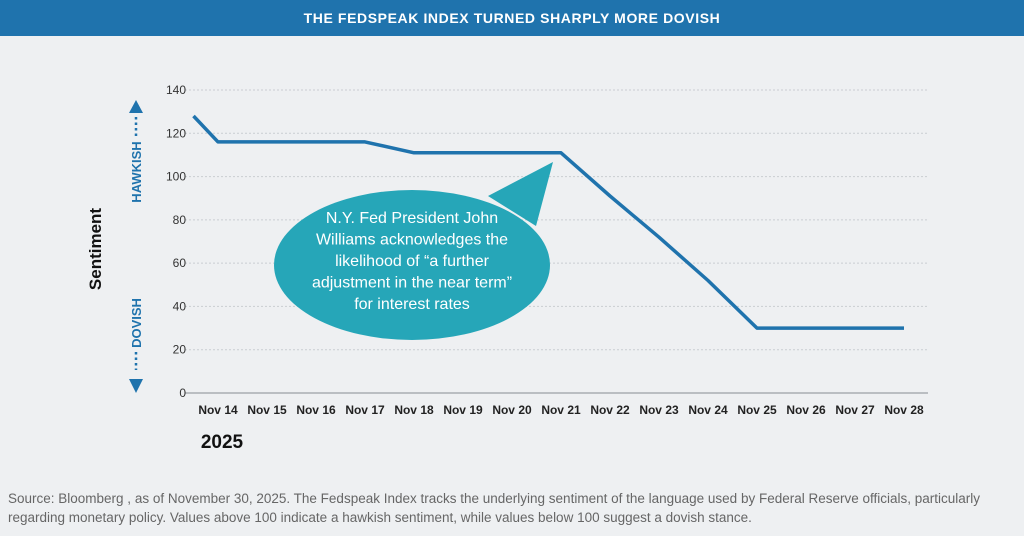 The image size is (1024, 536). Describe the element at coordinates (412, 218) in the screenshot. I see `callout-line: N.Y. Fed President John` at that location.